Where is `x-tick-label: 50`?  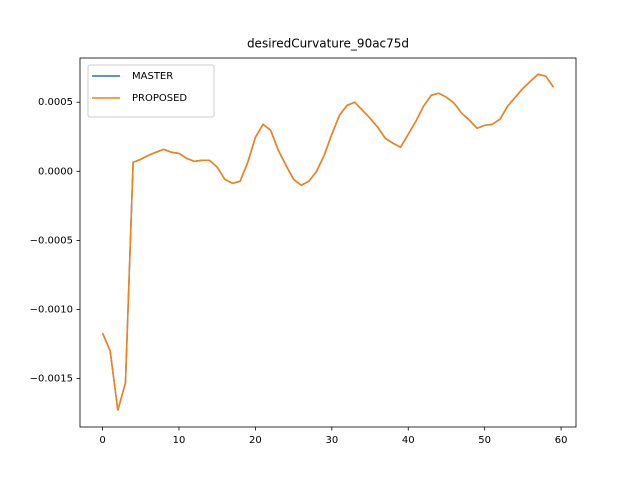
x-tick-label: 50 is located at coordinates (484, 440).